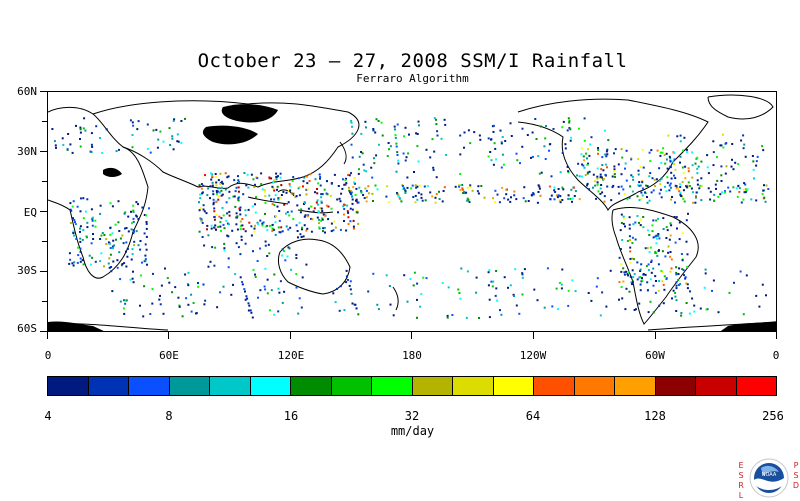  Describe the element at coordinates (412, 416) in the screenshot. I see `scale-label-32: 32` at that location.